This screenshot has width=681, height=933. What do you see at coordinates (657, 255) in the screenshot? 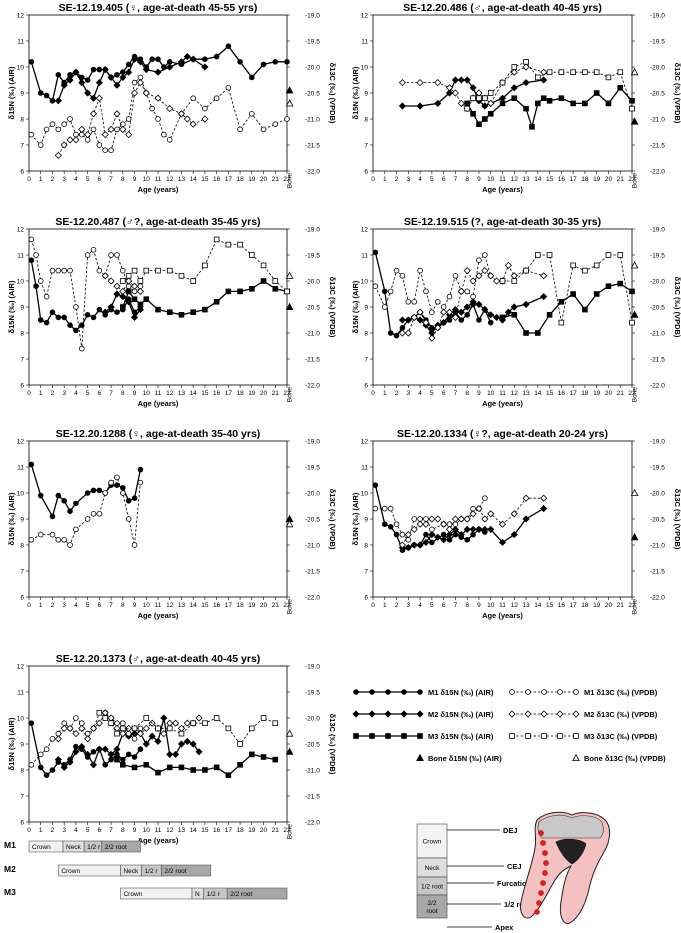
I see `y-right-tick-label: -19.5` at bounding box center [657, 255].